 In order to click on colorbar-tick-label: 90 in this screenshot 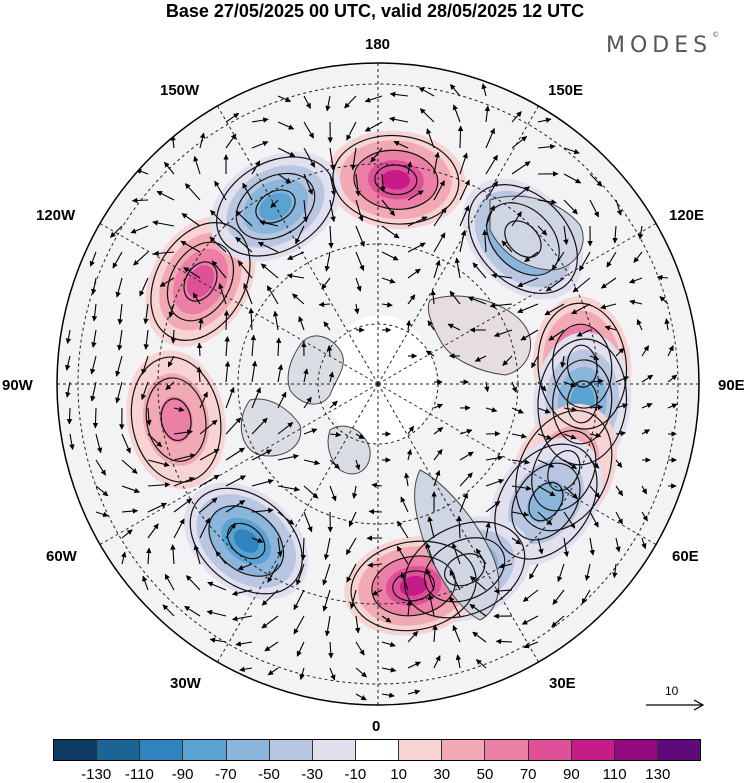, I will do `click(571, 774)`.